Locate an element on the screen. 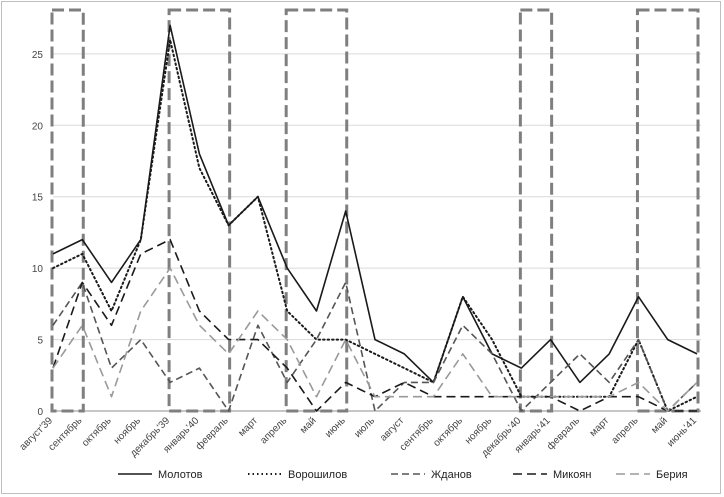 This screenshot has width=724, height=497. x-tick-label: июнь is located at coordinates (335, 427).